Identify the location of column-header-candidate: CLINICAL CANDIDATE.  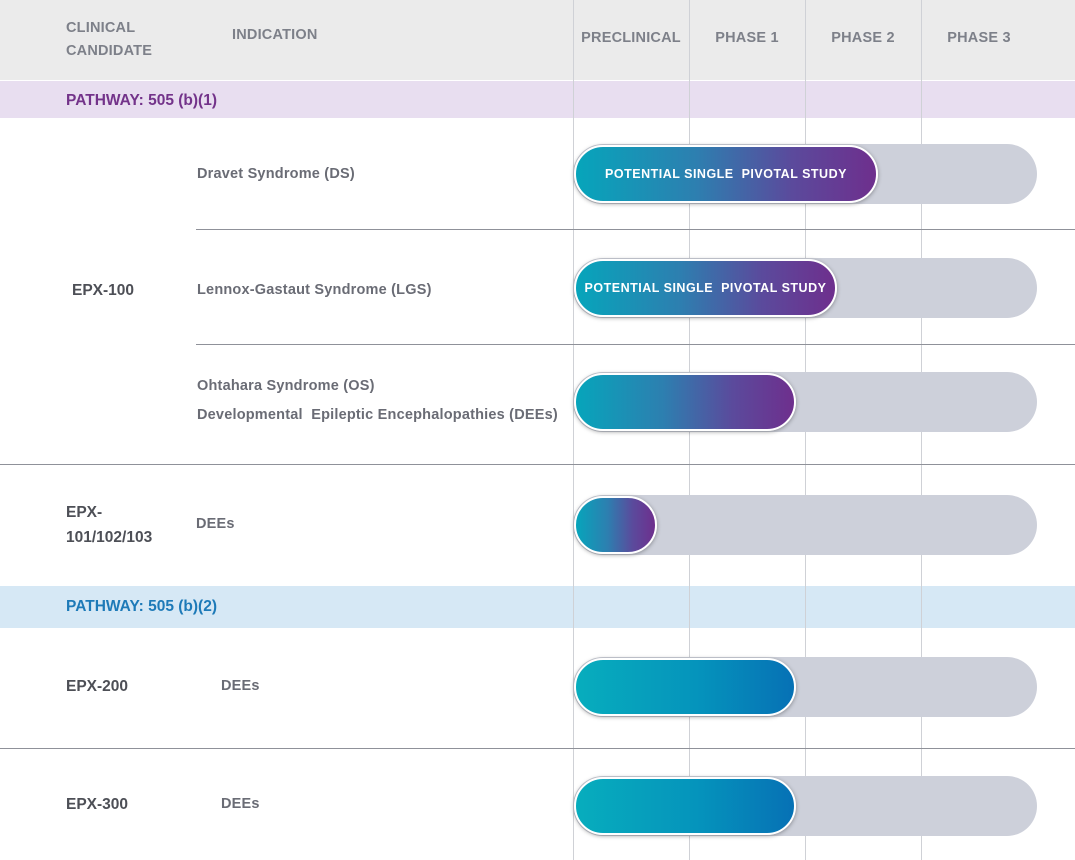
(136, 40).